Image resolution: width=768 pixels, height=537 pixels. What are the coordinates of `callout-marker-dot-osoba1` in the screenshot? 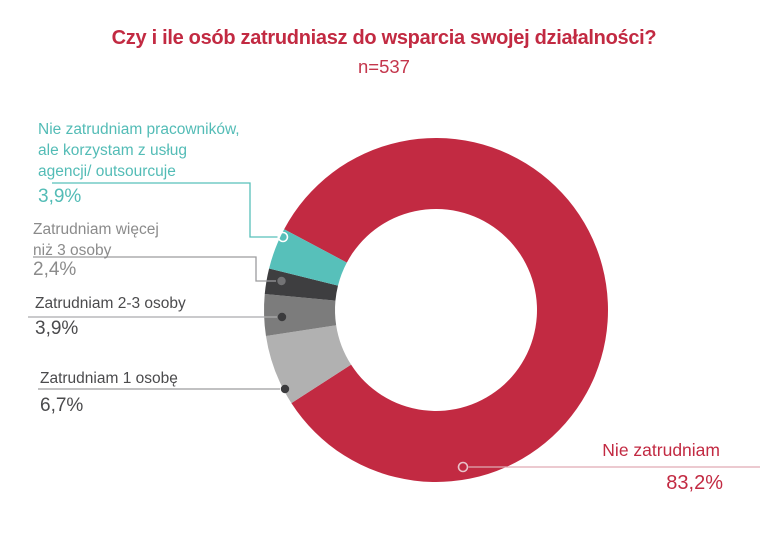 It's located at (285, 389).